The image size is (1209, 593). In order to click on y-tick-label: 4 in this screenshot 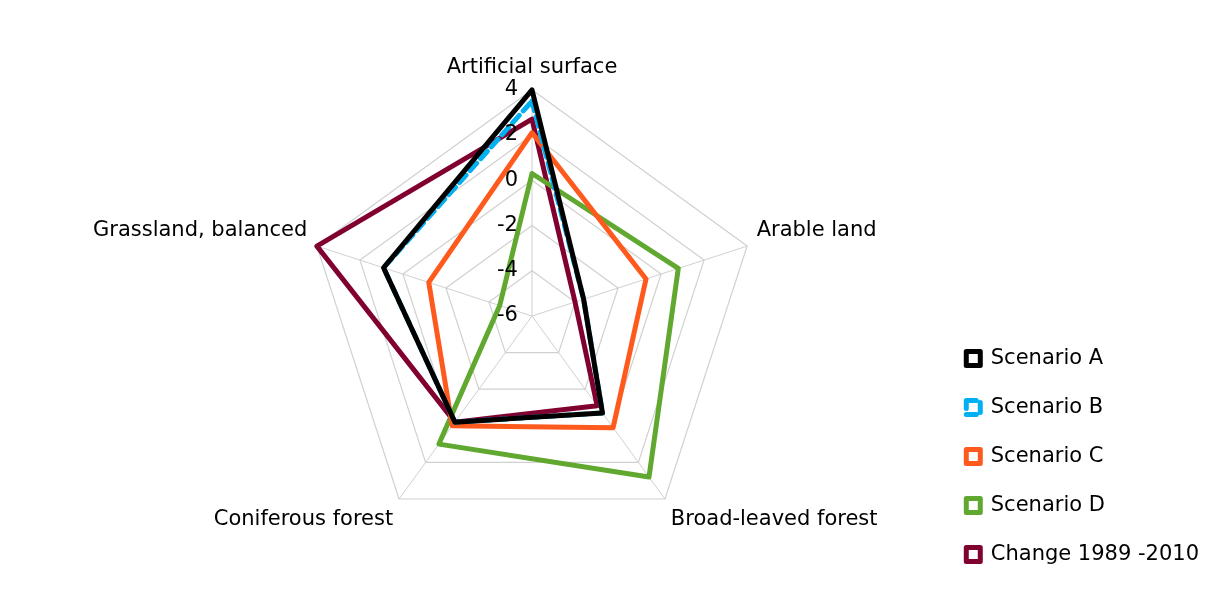, I will do `click(511, 88)`.